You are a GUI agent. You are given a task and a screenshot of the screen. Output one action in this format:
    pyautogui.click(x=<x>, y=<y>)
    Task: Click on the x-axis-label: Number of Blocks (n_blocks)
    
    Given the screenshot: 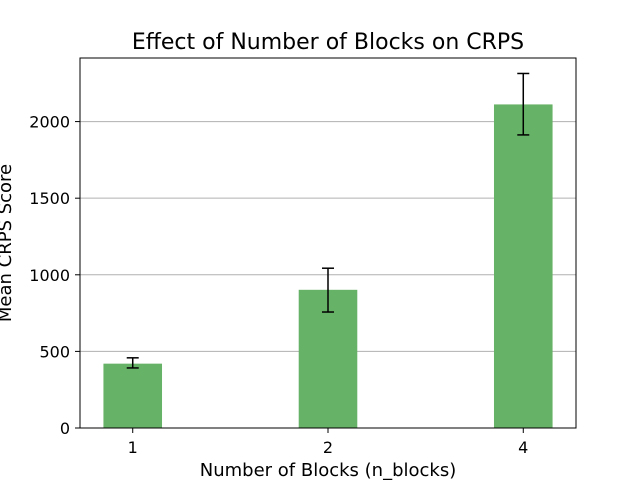 What is the action you would take?
    pyautogui.click(x=328, y=470)
    